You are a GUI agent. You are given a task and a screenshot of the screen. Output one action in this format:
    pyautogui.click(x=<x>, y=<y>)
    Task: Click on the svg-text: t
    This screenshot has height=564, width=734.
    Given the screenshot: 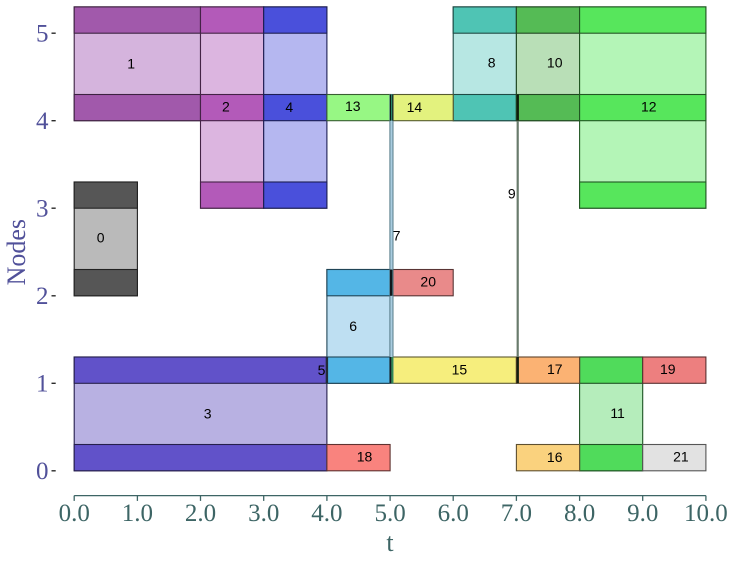 What is the action you would take?
    pyautogui.click(x=390, y=542)
    